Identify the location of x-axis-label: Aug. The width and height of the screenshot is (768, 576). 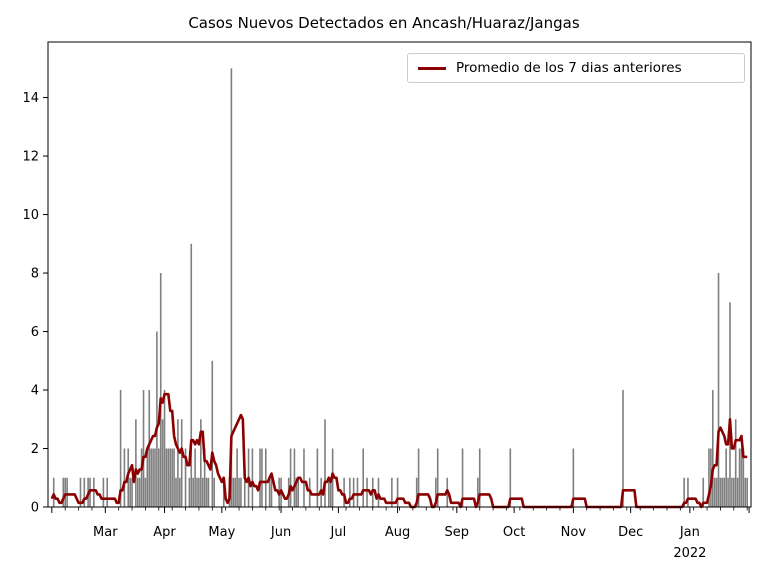
(397, 532).